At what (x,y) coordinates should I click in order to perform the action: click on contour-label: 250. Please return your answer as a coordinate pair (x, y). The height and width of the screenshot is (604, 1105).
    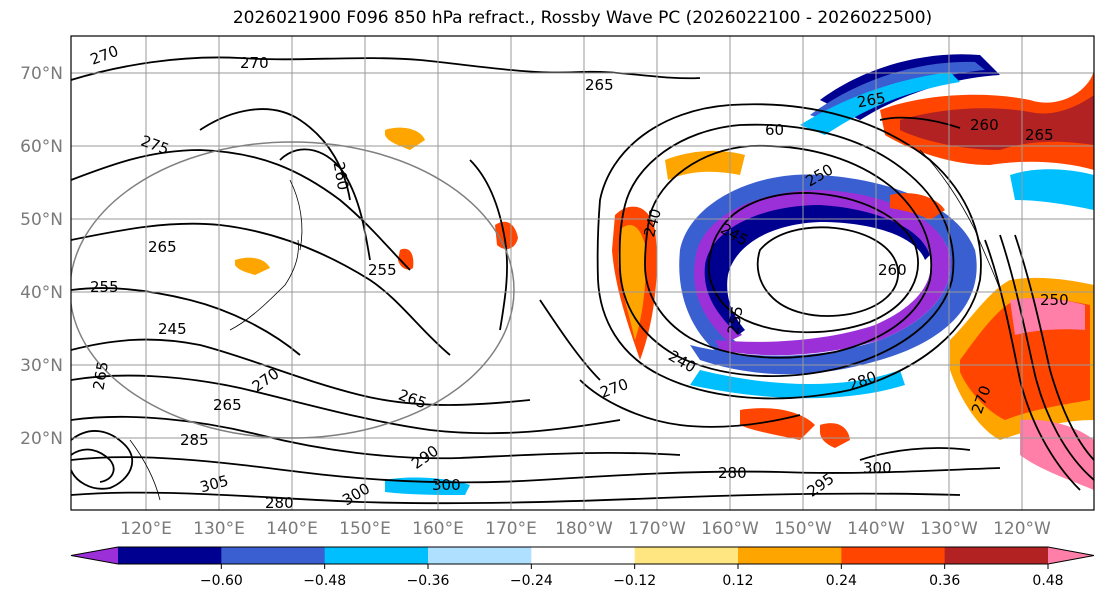
    Looking at the image, I should click on (1054, 300).